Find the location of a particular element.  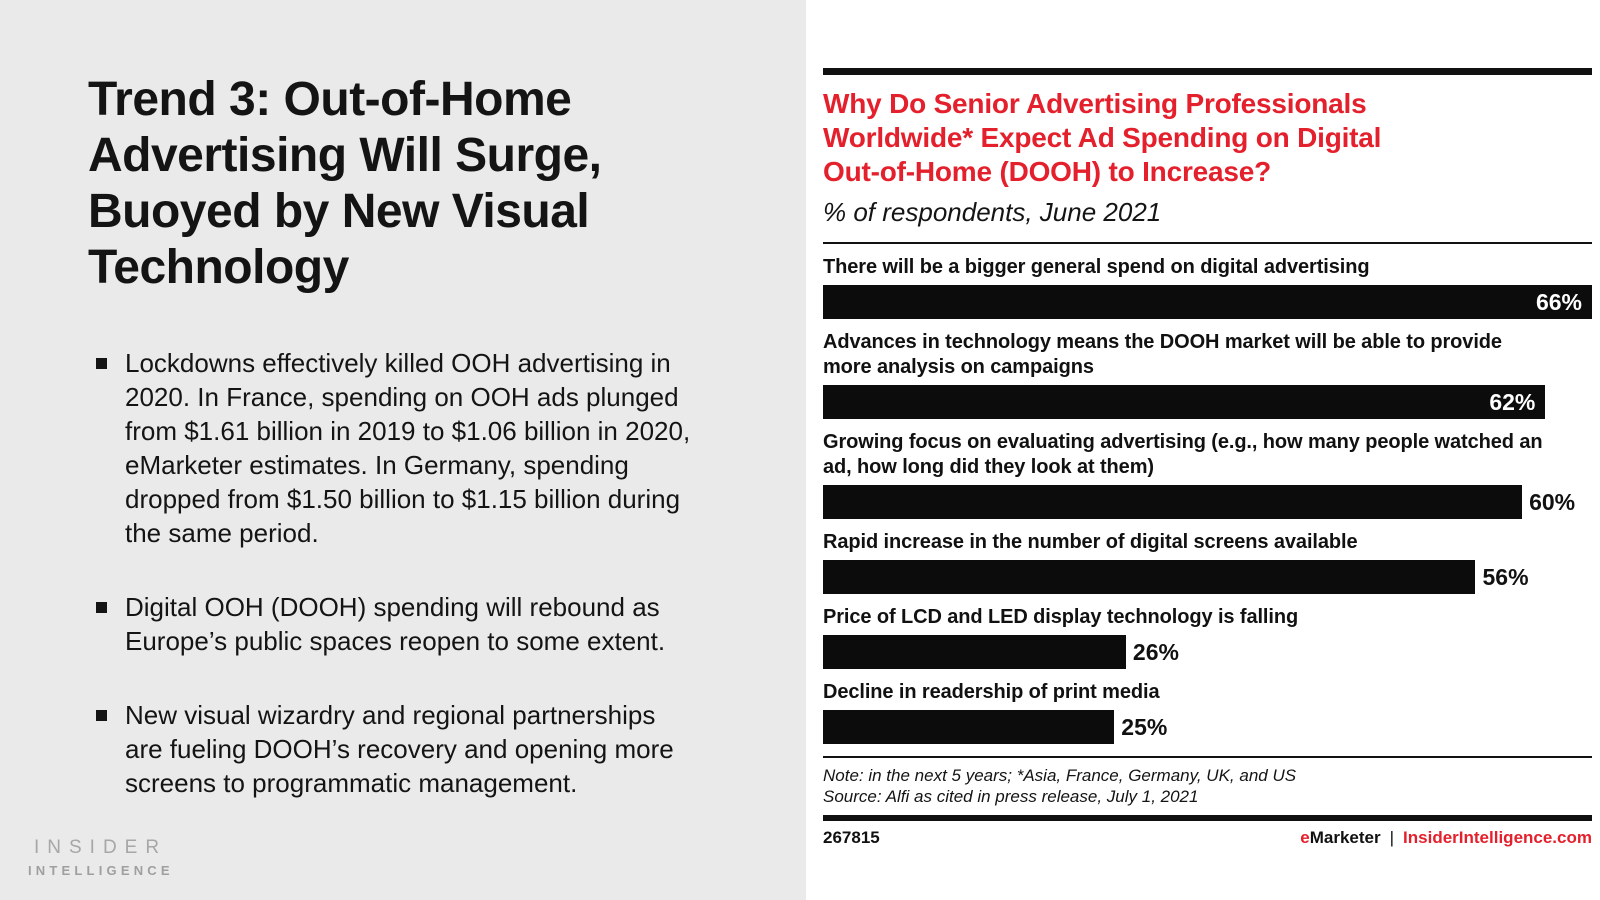

bar-track: 60% is located at coordinates (1207, 502).